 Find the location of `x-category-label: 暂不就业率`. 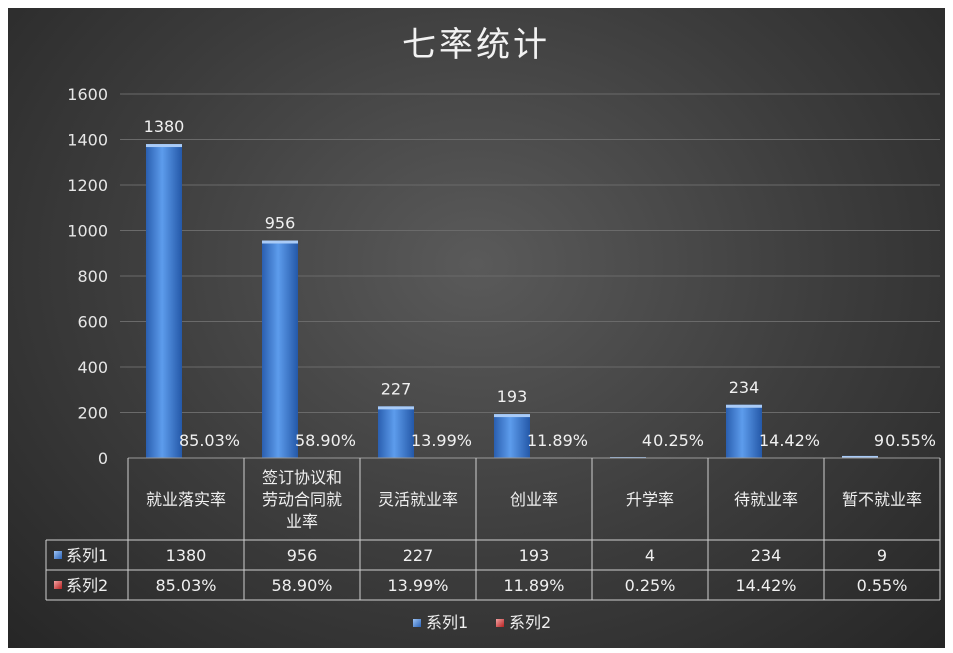

x-category-label: 暂不就业率 is located at coordinates (882, 499).